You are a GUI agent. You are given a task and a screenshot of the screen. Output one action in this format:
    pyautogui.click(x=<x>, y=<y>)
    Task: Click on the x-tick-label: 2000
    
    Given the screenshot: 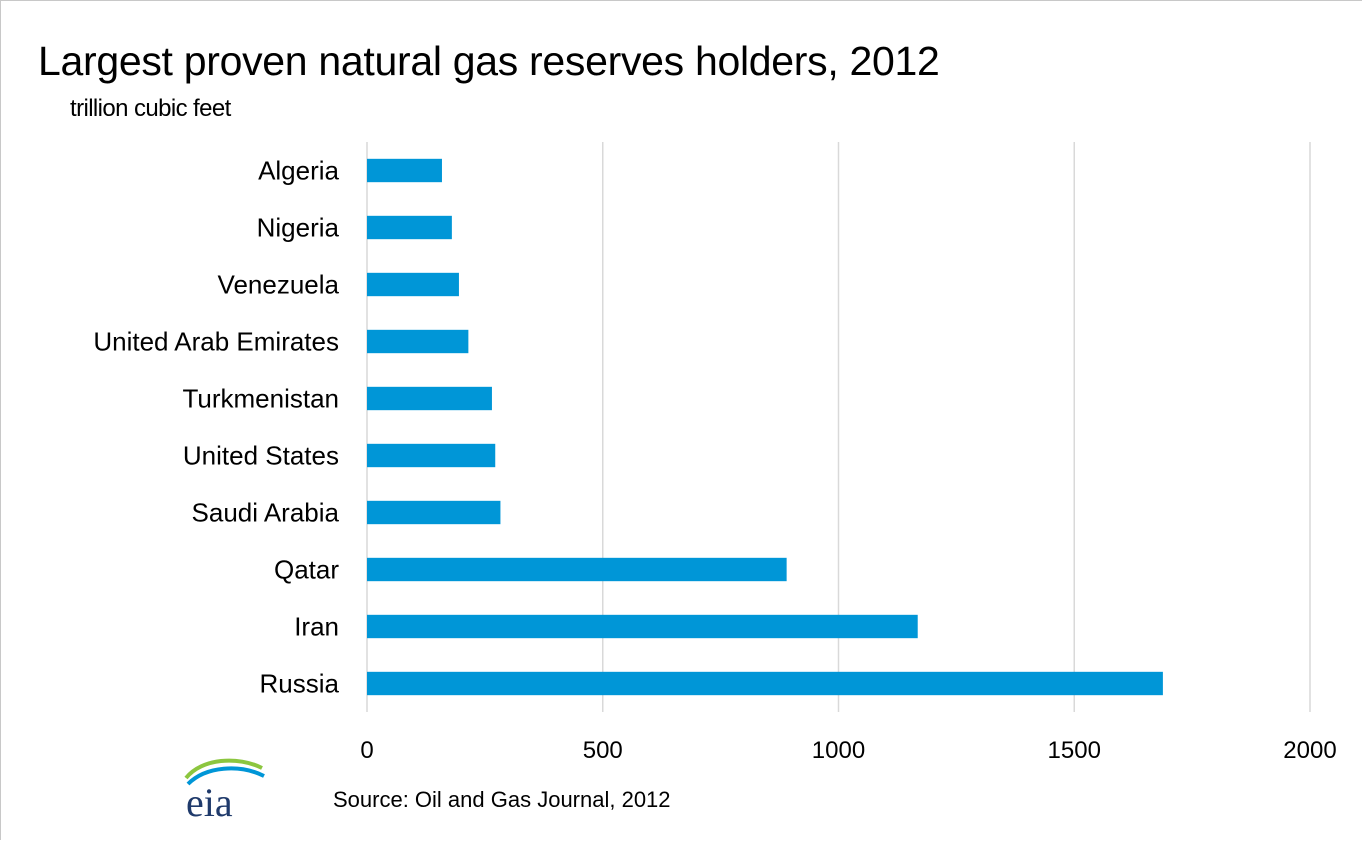 What is the action you would take?
    pyautogui.click(x=1309, y=750)
    